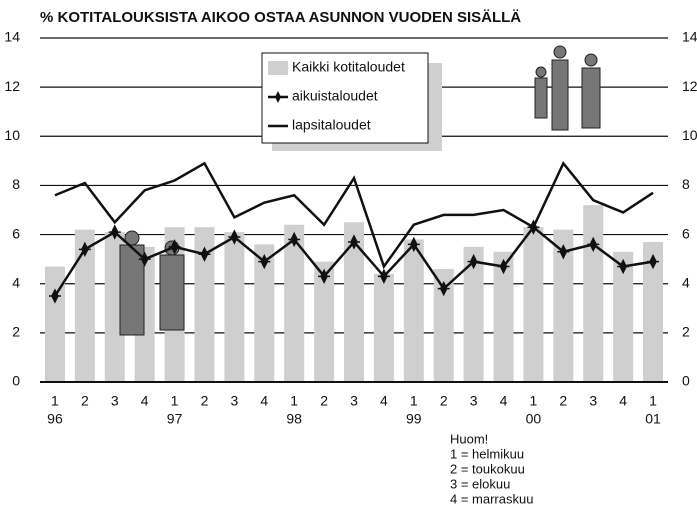 This screenshot has height=514, width=697. What do you see at coordinates (278, 97) in the screenshot?
I see `legend-marker` at bounding box center [278, 97].